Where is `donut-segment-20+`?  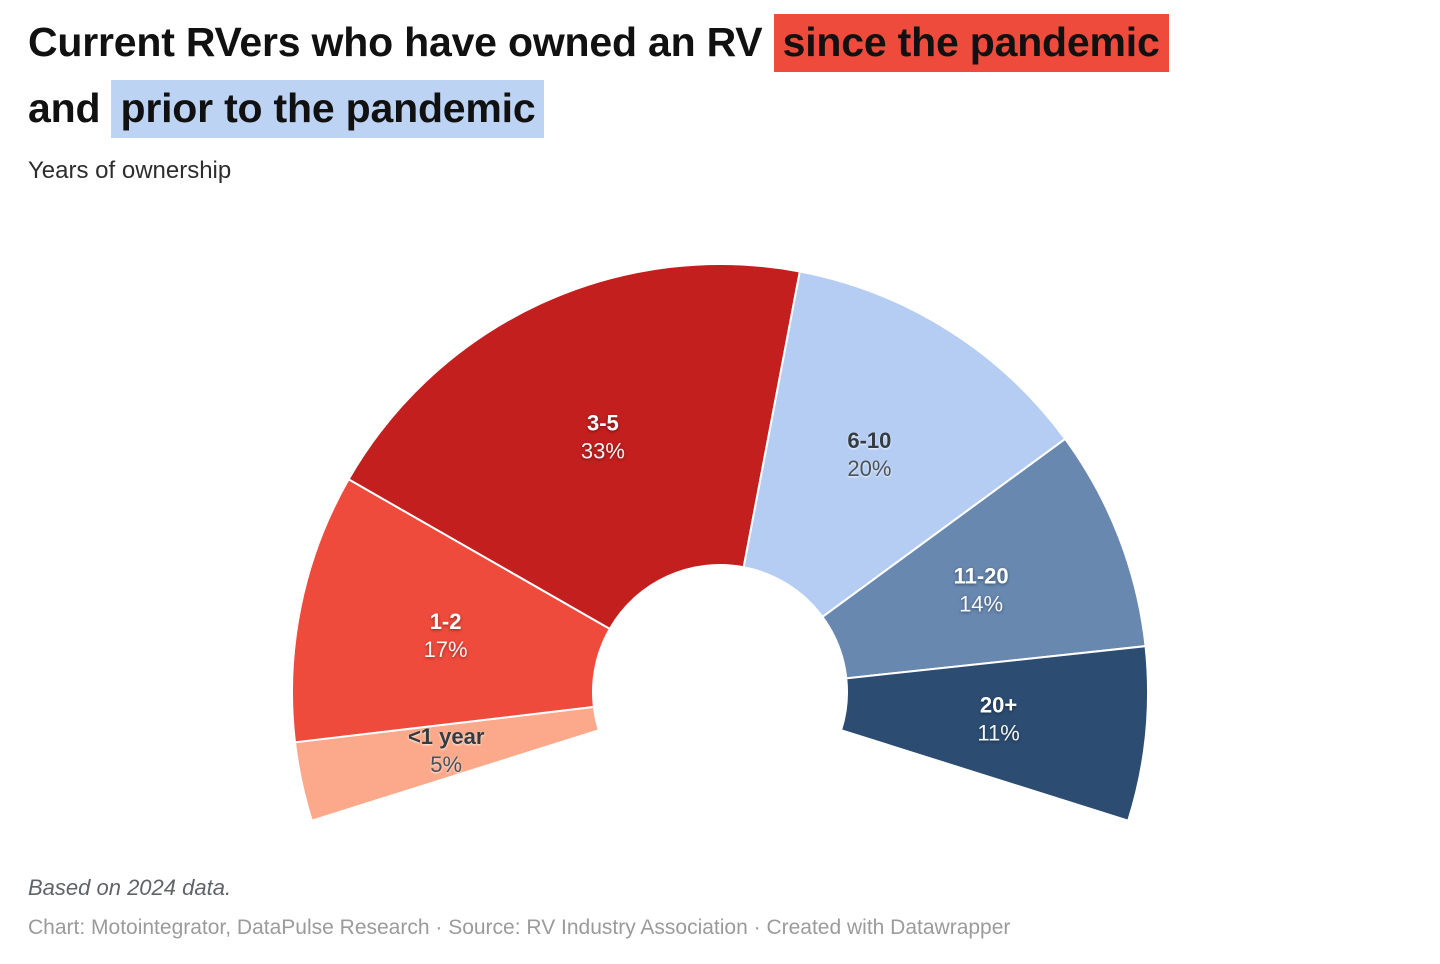 donut-segment-20+ is located at coordinates (994, 733).